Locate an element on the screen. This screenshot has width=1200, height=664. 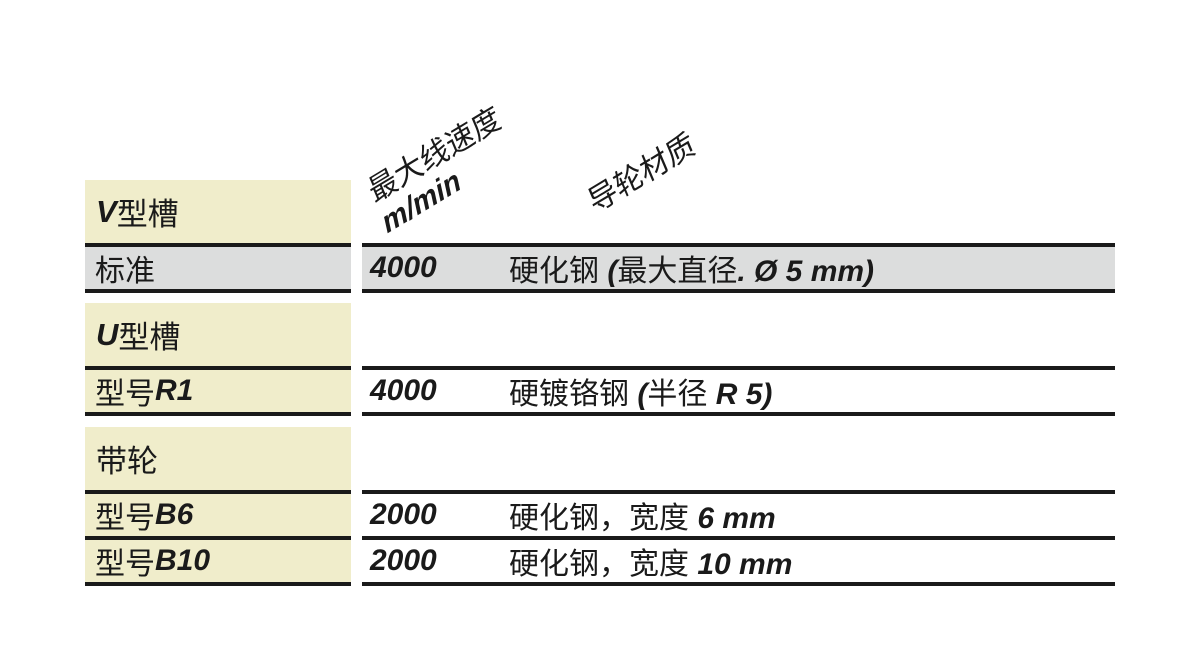
row-label-latin: R1 is located at coordinates (174, 390).